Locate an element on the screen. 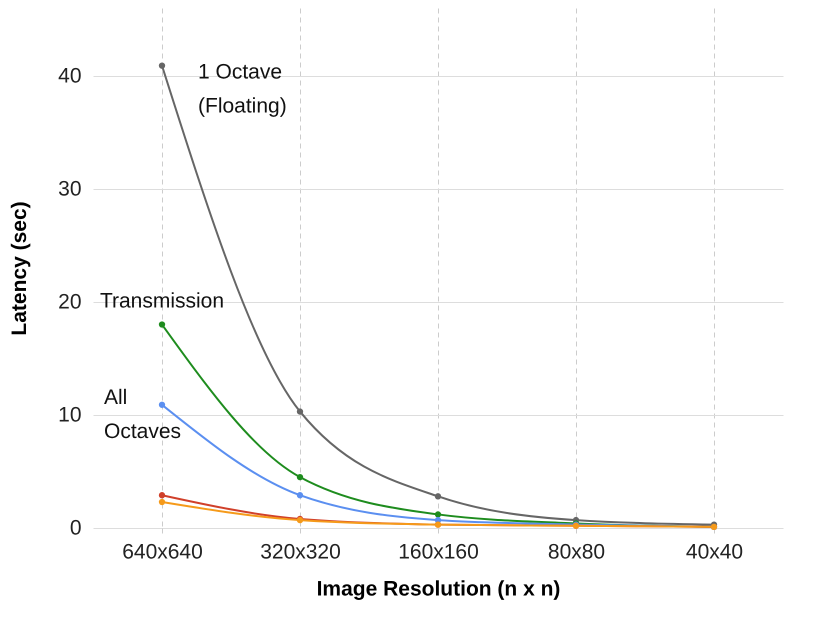 The width and height of the screenshot is (828, 634). y-tick-label: 10 is located at coordinates (70, 414).